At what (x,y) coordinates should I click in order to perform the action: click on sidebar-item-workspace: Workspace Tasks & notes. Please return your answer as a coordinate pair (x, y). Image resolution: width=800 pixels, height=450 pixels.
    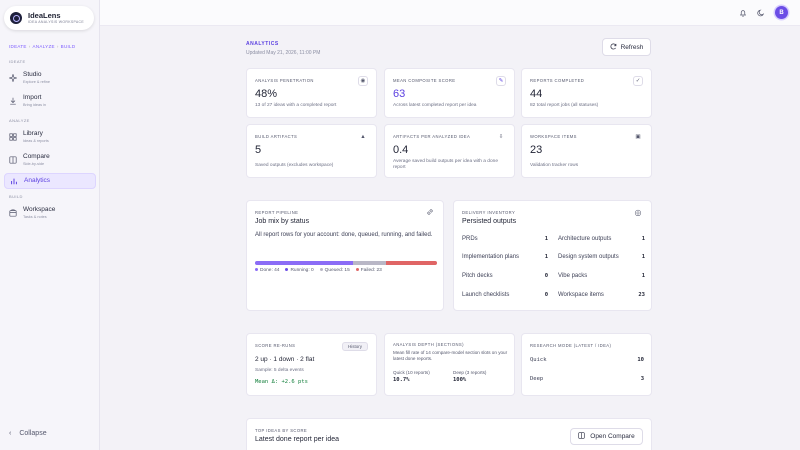
    Looking at the image, I should click on (50, 213).